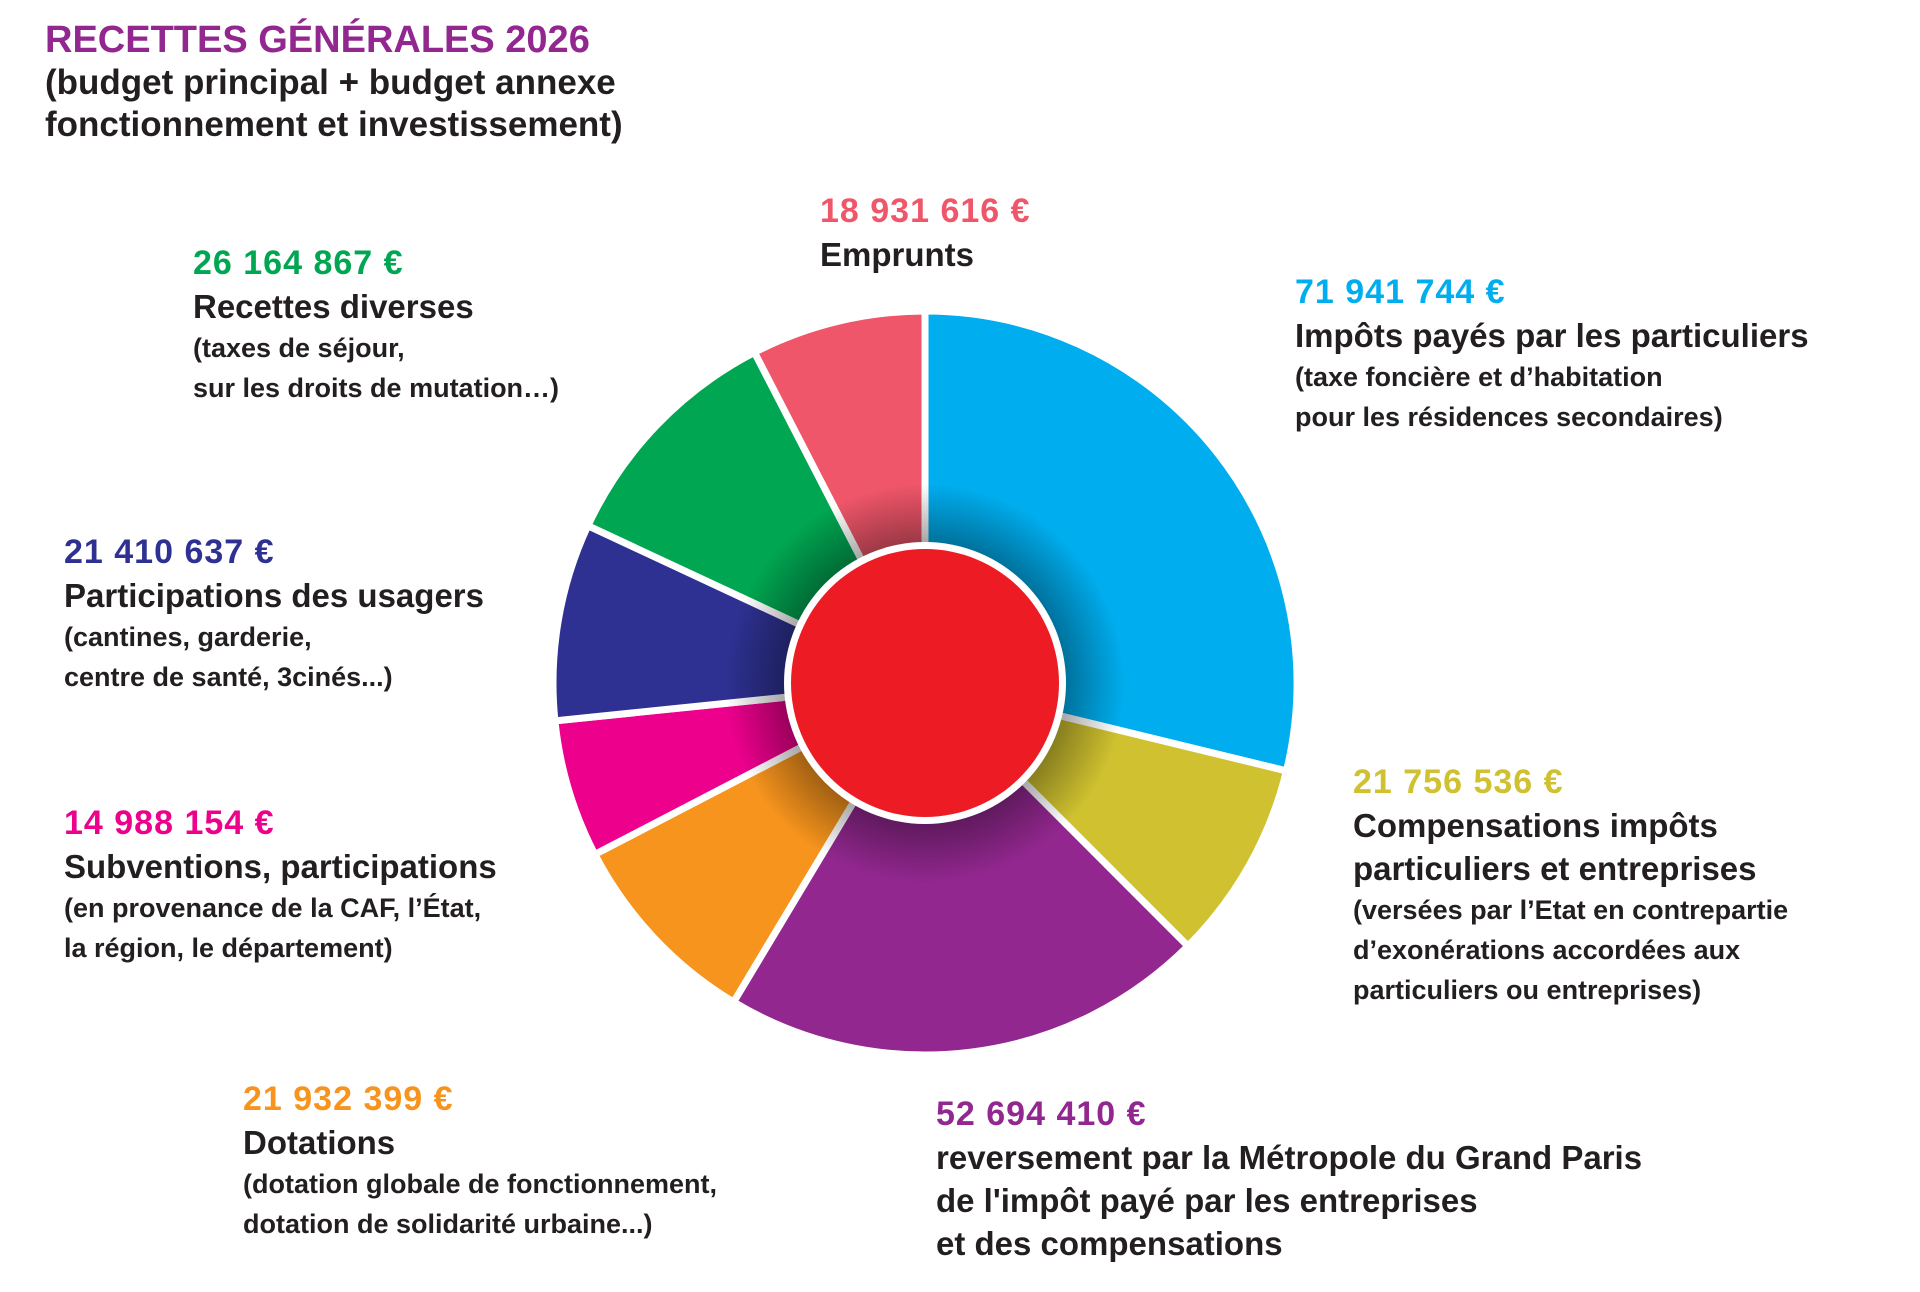  Describe the element at coordinates (1547, 950) in the screenshot. I see `data-label-detail: d’exonérations accordées aux` at that location.